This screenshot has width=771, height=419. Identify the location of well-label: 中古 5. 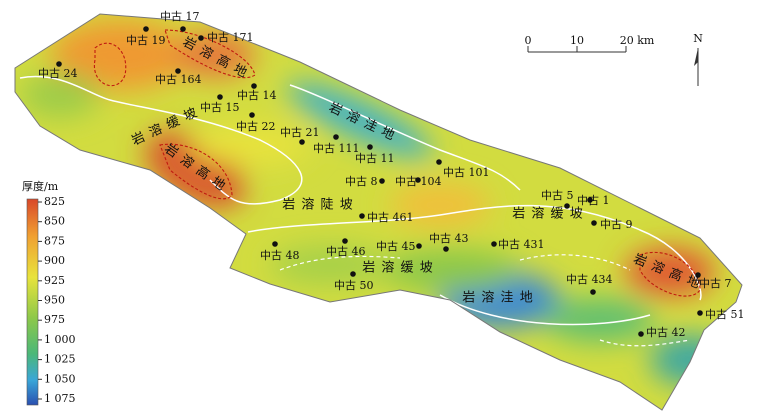
(557, 195).